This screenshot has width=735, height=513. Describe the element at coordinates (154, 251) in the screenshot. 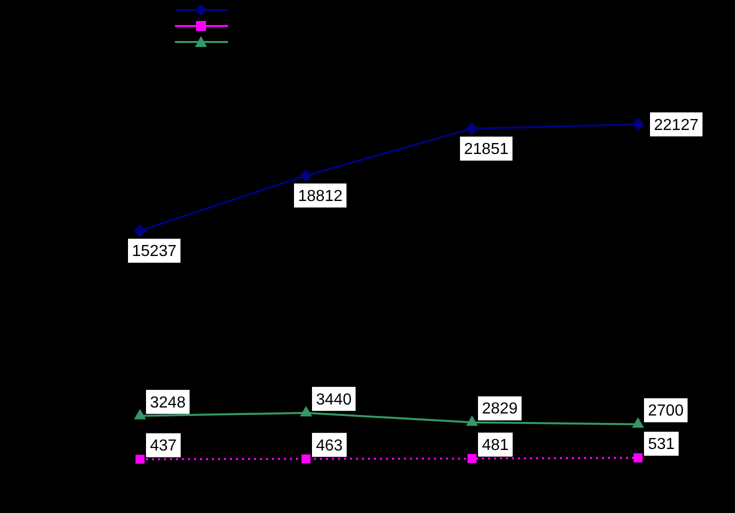

I see `data-label: 15237` at that location.